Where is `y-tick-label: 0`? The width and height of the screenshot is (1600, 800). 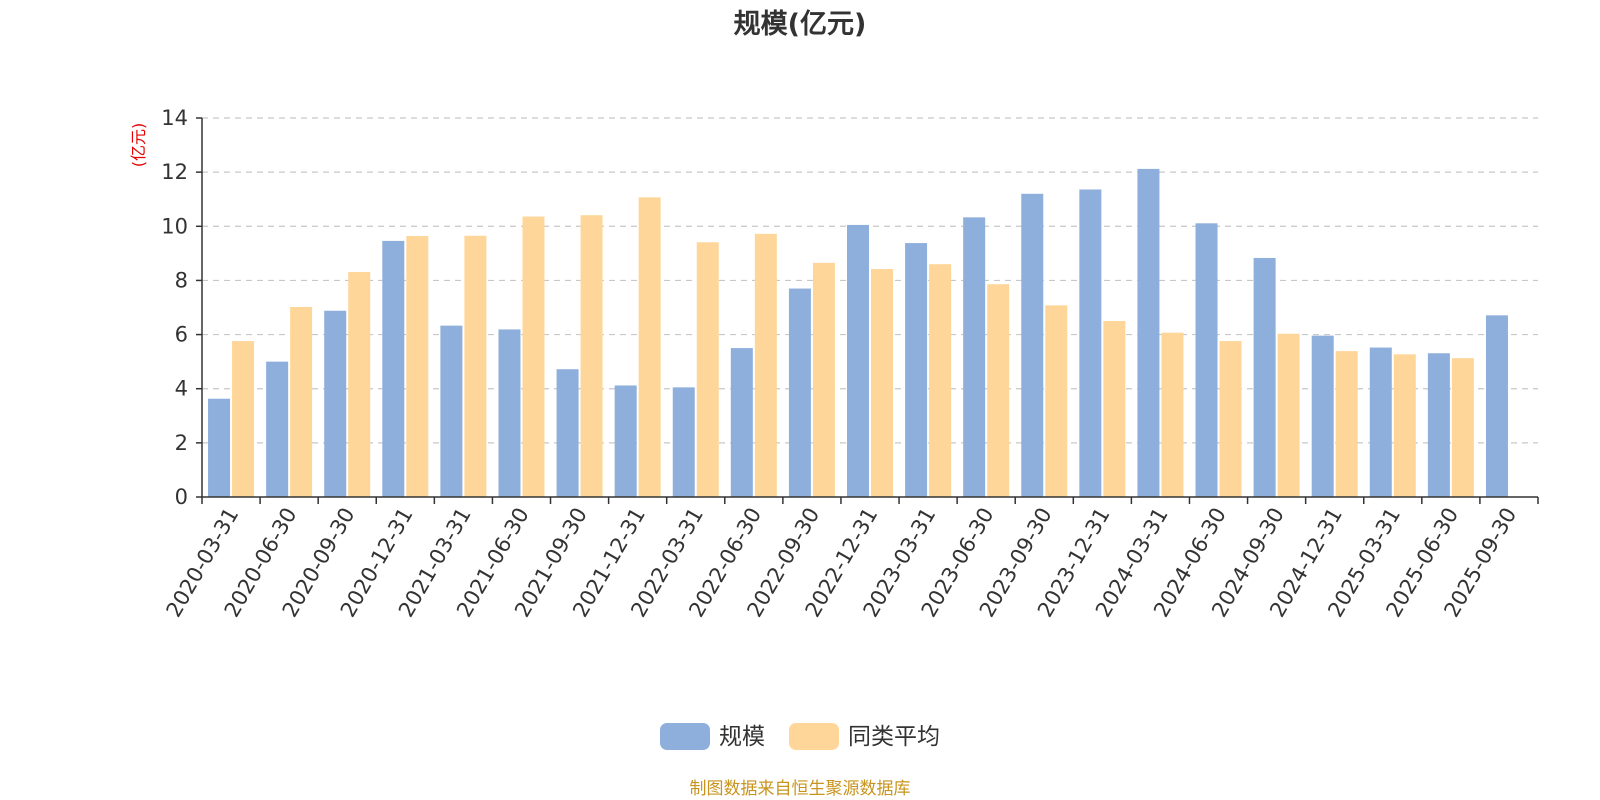 y-tick-label: 0 is located at coordinates (181, 497).